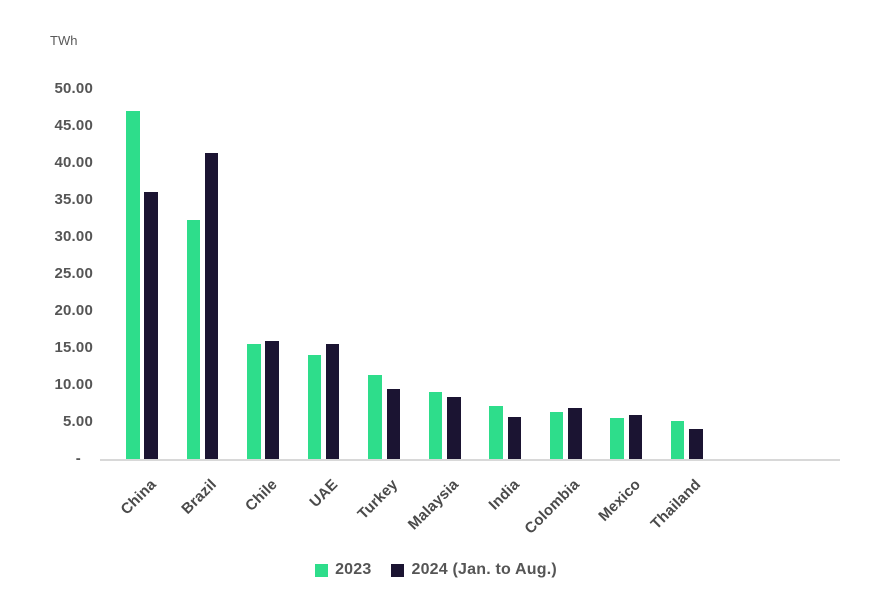  I want to click on y-tick-label: 35.00, so click(73, 199).